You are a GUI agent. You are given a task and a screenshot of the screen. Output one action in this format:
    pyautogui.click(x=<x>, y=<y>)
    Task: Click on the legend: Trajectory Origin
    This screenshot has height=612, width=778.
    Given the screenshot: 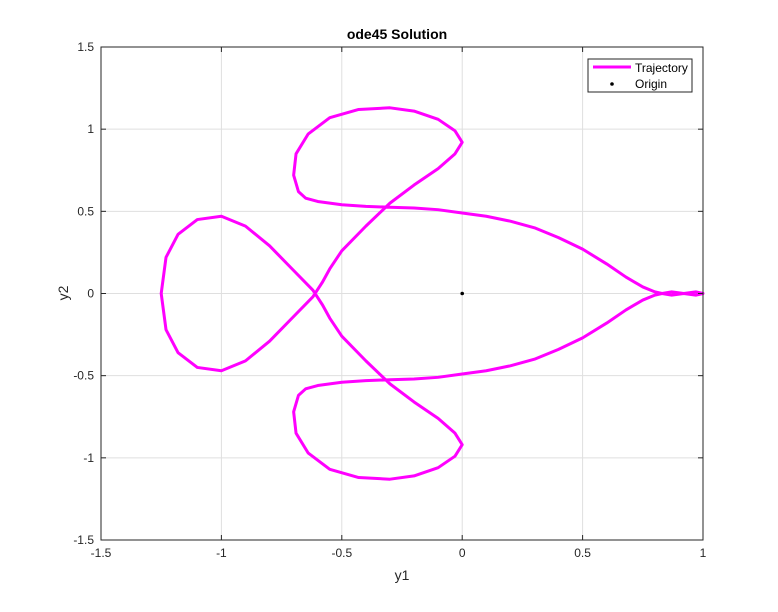 What is the action you would take?
    pyautogui.click(x=640, y=75)
    